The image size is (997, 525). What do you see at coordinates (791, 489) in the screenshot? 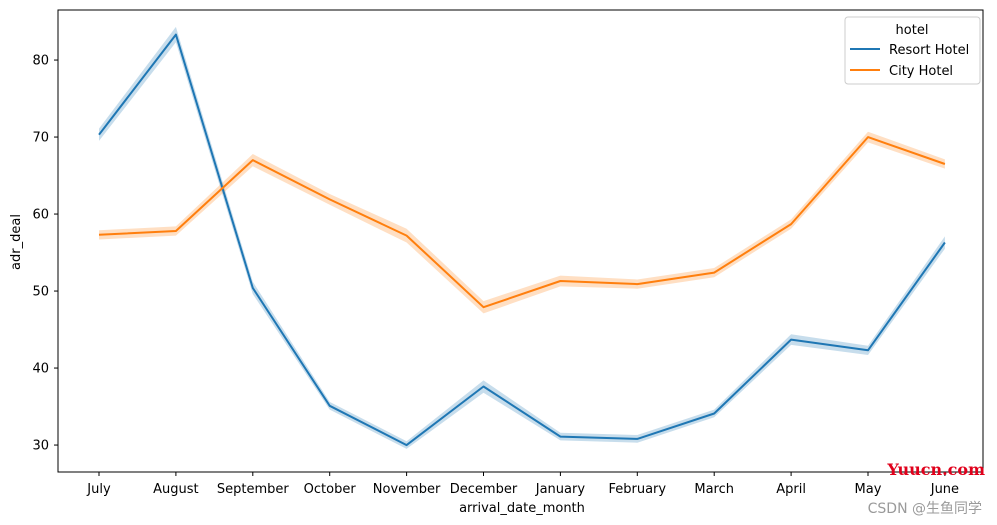
I see `x-tick-label-april: April` at bounding box center [791, 489].